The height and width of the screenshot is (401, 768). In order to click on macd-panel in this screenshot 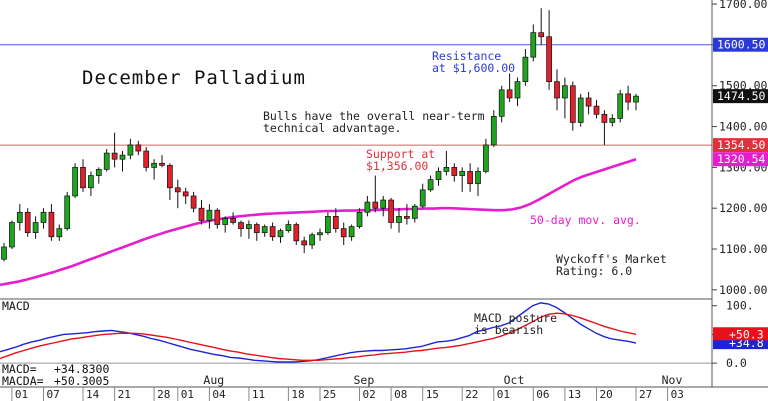, I will do `click(356, 333)`.